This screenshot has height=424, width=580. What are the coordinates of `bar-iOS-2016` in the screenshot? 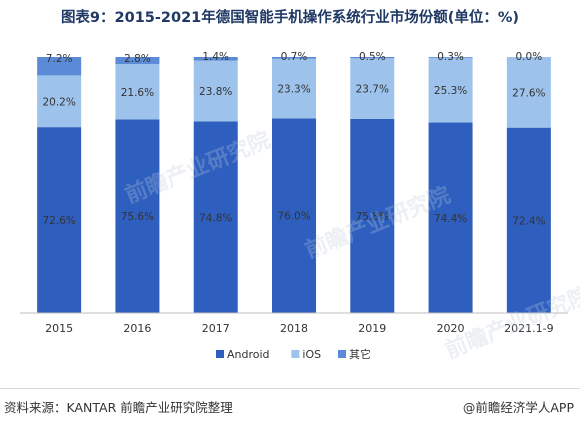 It's located at (137, 92).